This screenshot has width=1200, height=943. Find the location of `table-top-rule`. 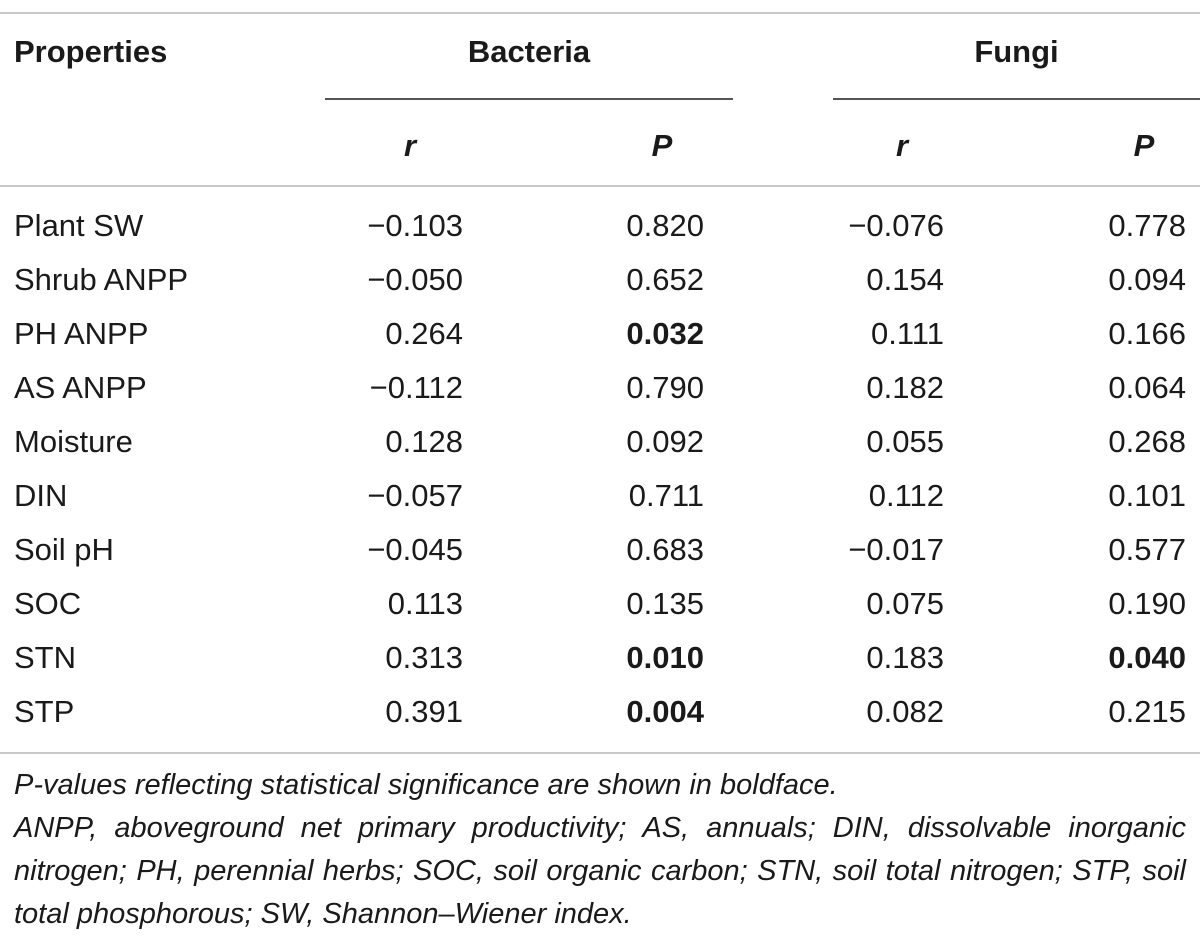

table-top-rule is located at coordinates (600, 13).